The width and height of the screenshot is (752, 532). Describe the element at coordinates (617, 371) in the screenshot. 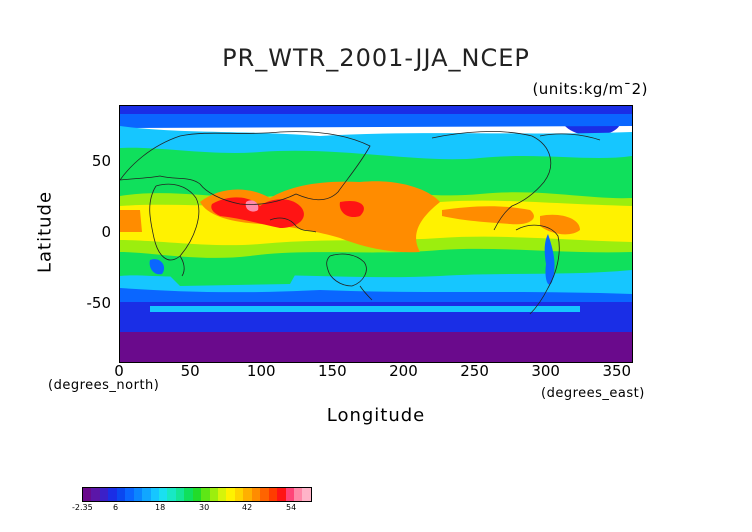

I see `x-tick-label: 350` at that location.